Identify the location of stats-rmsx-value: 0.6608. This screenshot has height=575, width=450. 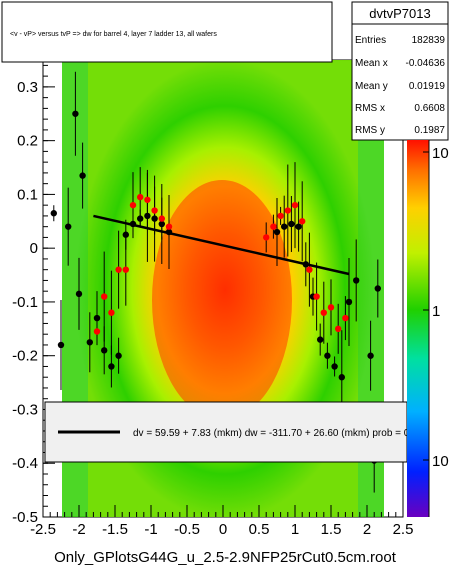
(429, 108).